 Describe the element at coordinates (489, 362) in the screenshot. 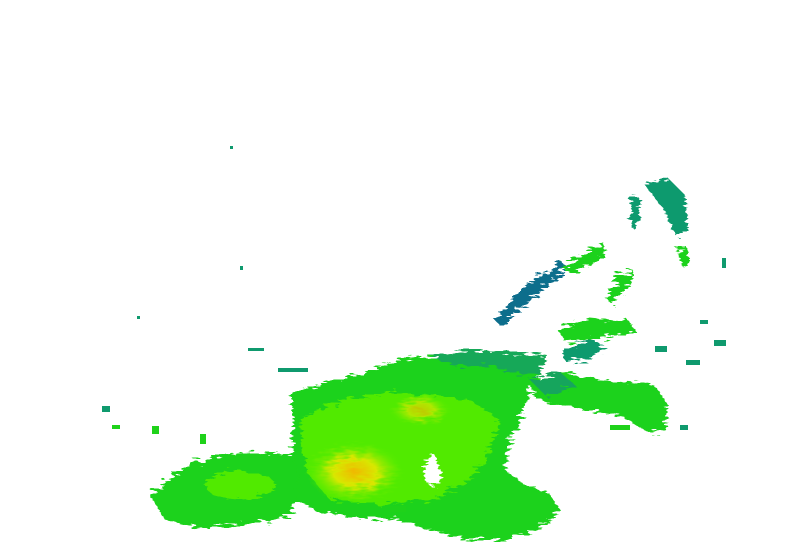

I see `main-cell-edge` at that location.